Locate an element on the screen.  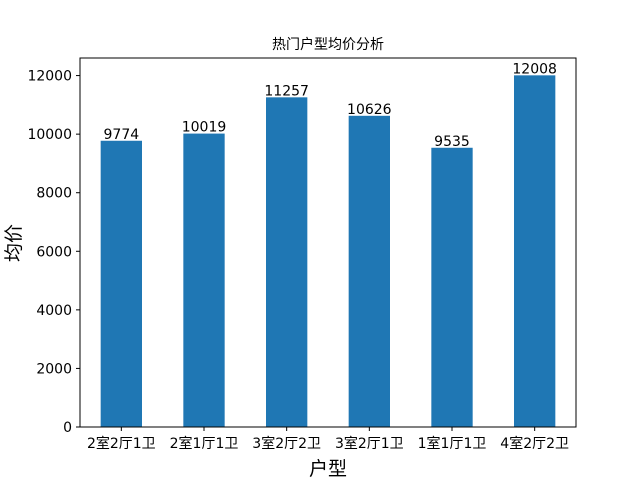
x-tick-label: 2室1厅1卫 is located at coordinates (204, 443).